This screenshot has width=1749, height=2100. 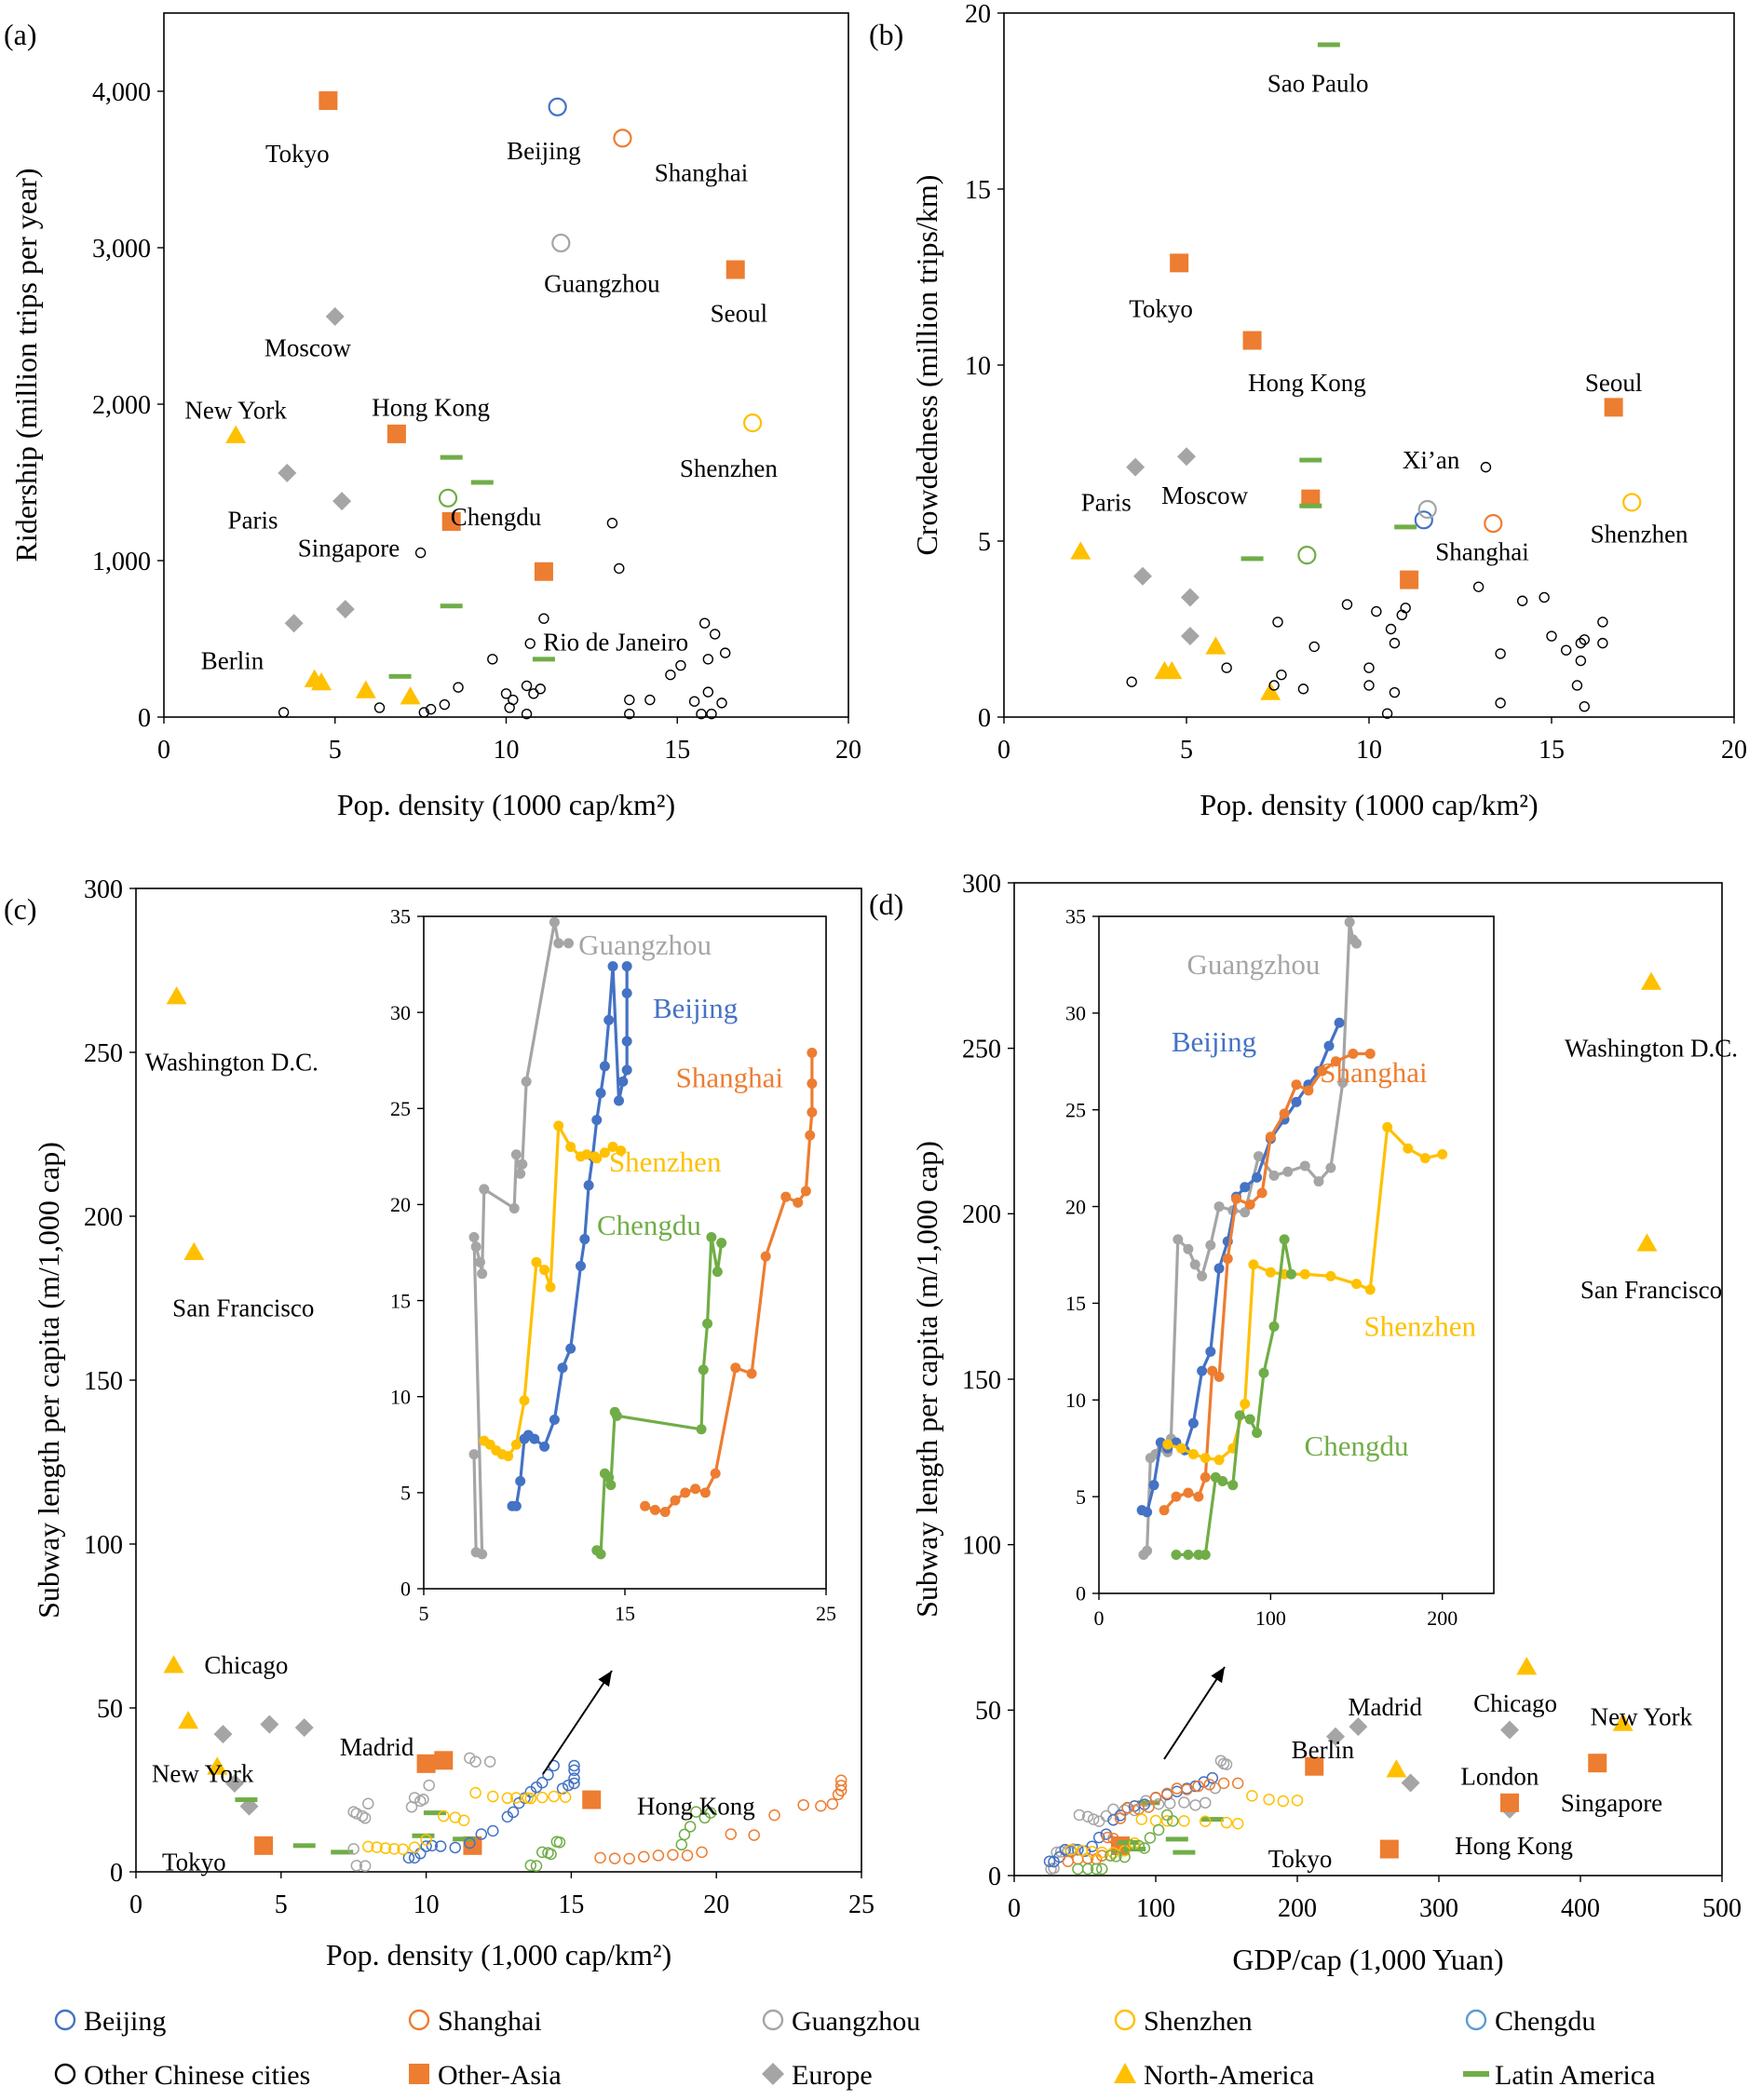 I want to click on city-annotation: Shenzhen, so click(x=729, y=468).